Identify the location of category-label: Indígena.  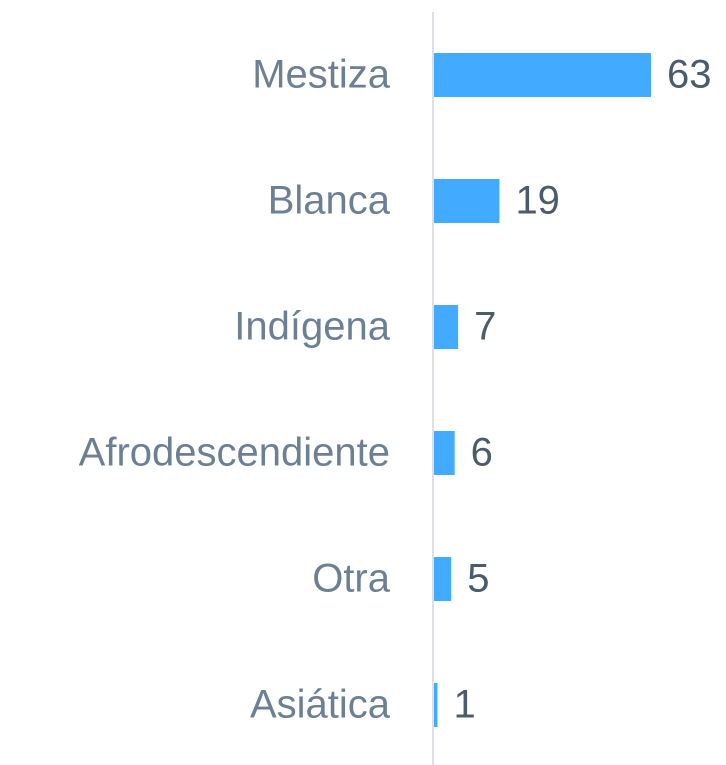
(312, 327).